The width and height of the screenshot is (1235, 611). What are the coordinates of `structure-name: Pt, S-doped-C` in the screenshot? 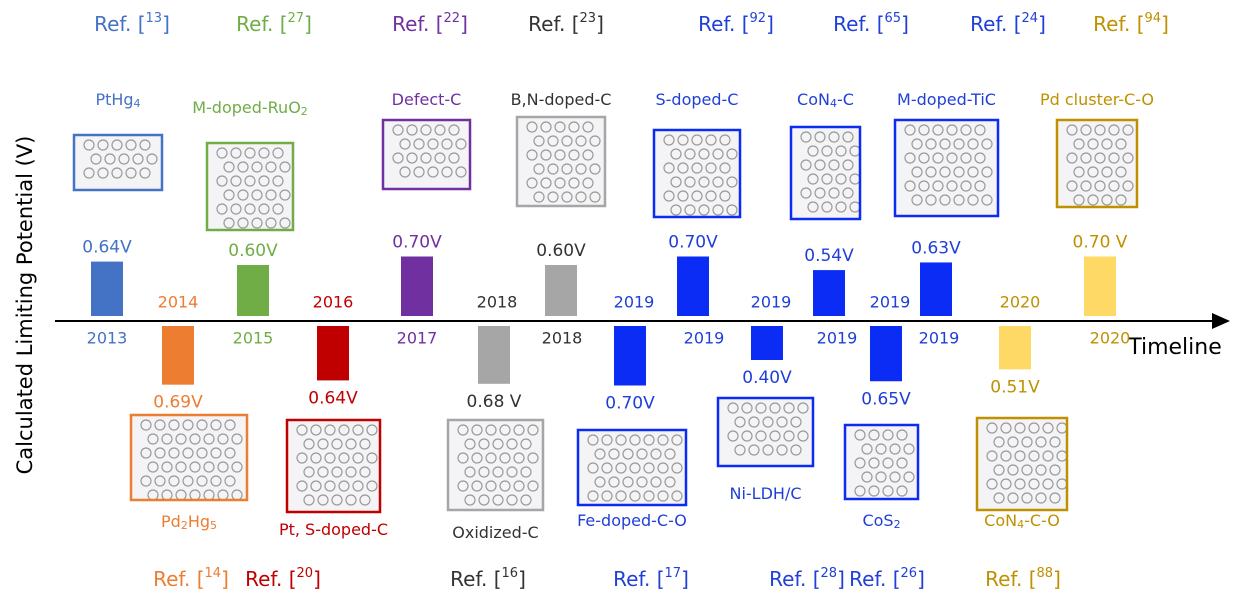 It's located at (333, 529).